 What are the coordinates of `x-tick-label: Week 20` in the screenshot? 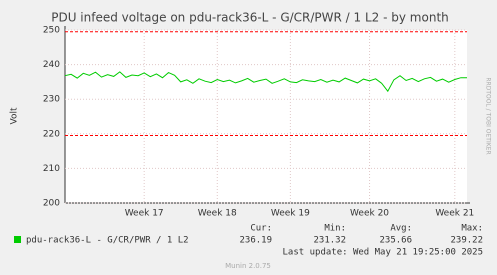 It's located at (369, 214).